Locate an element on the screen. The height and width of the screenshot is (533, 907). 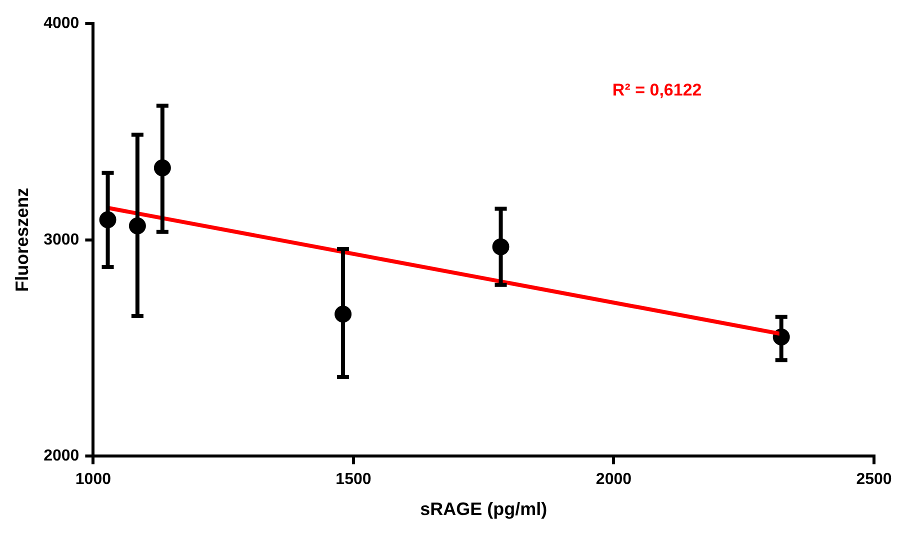
x-tick-label: 2500 is located at coordinates (874, 479).